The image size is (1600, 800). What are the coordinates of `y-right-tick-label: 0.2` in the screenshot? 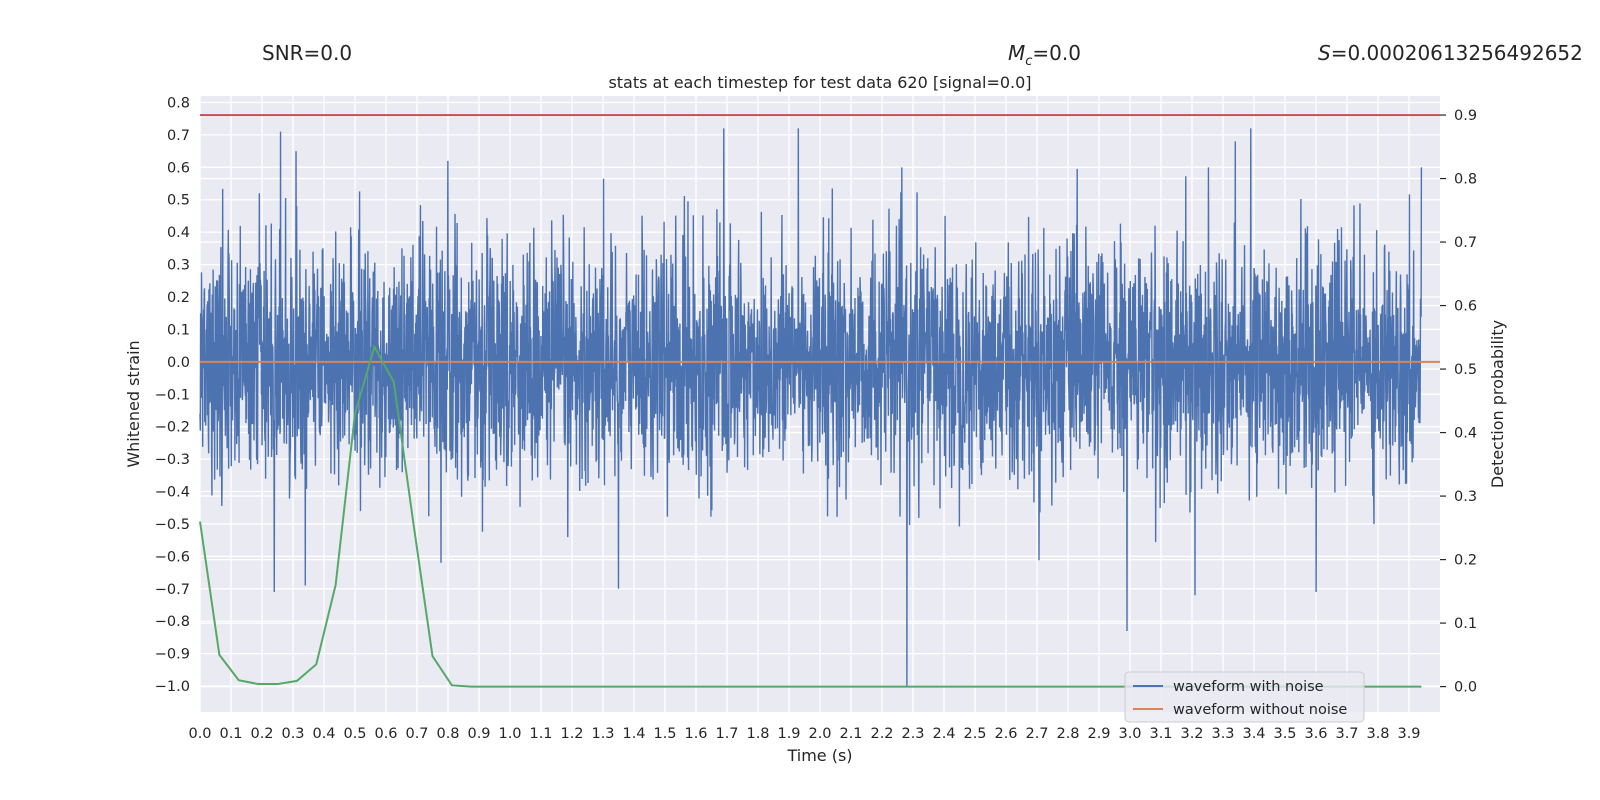 It's located at (1465, 561).